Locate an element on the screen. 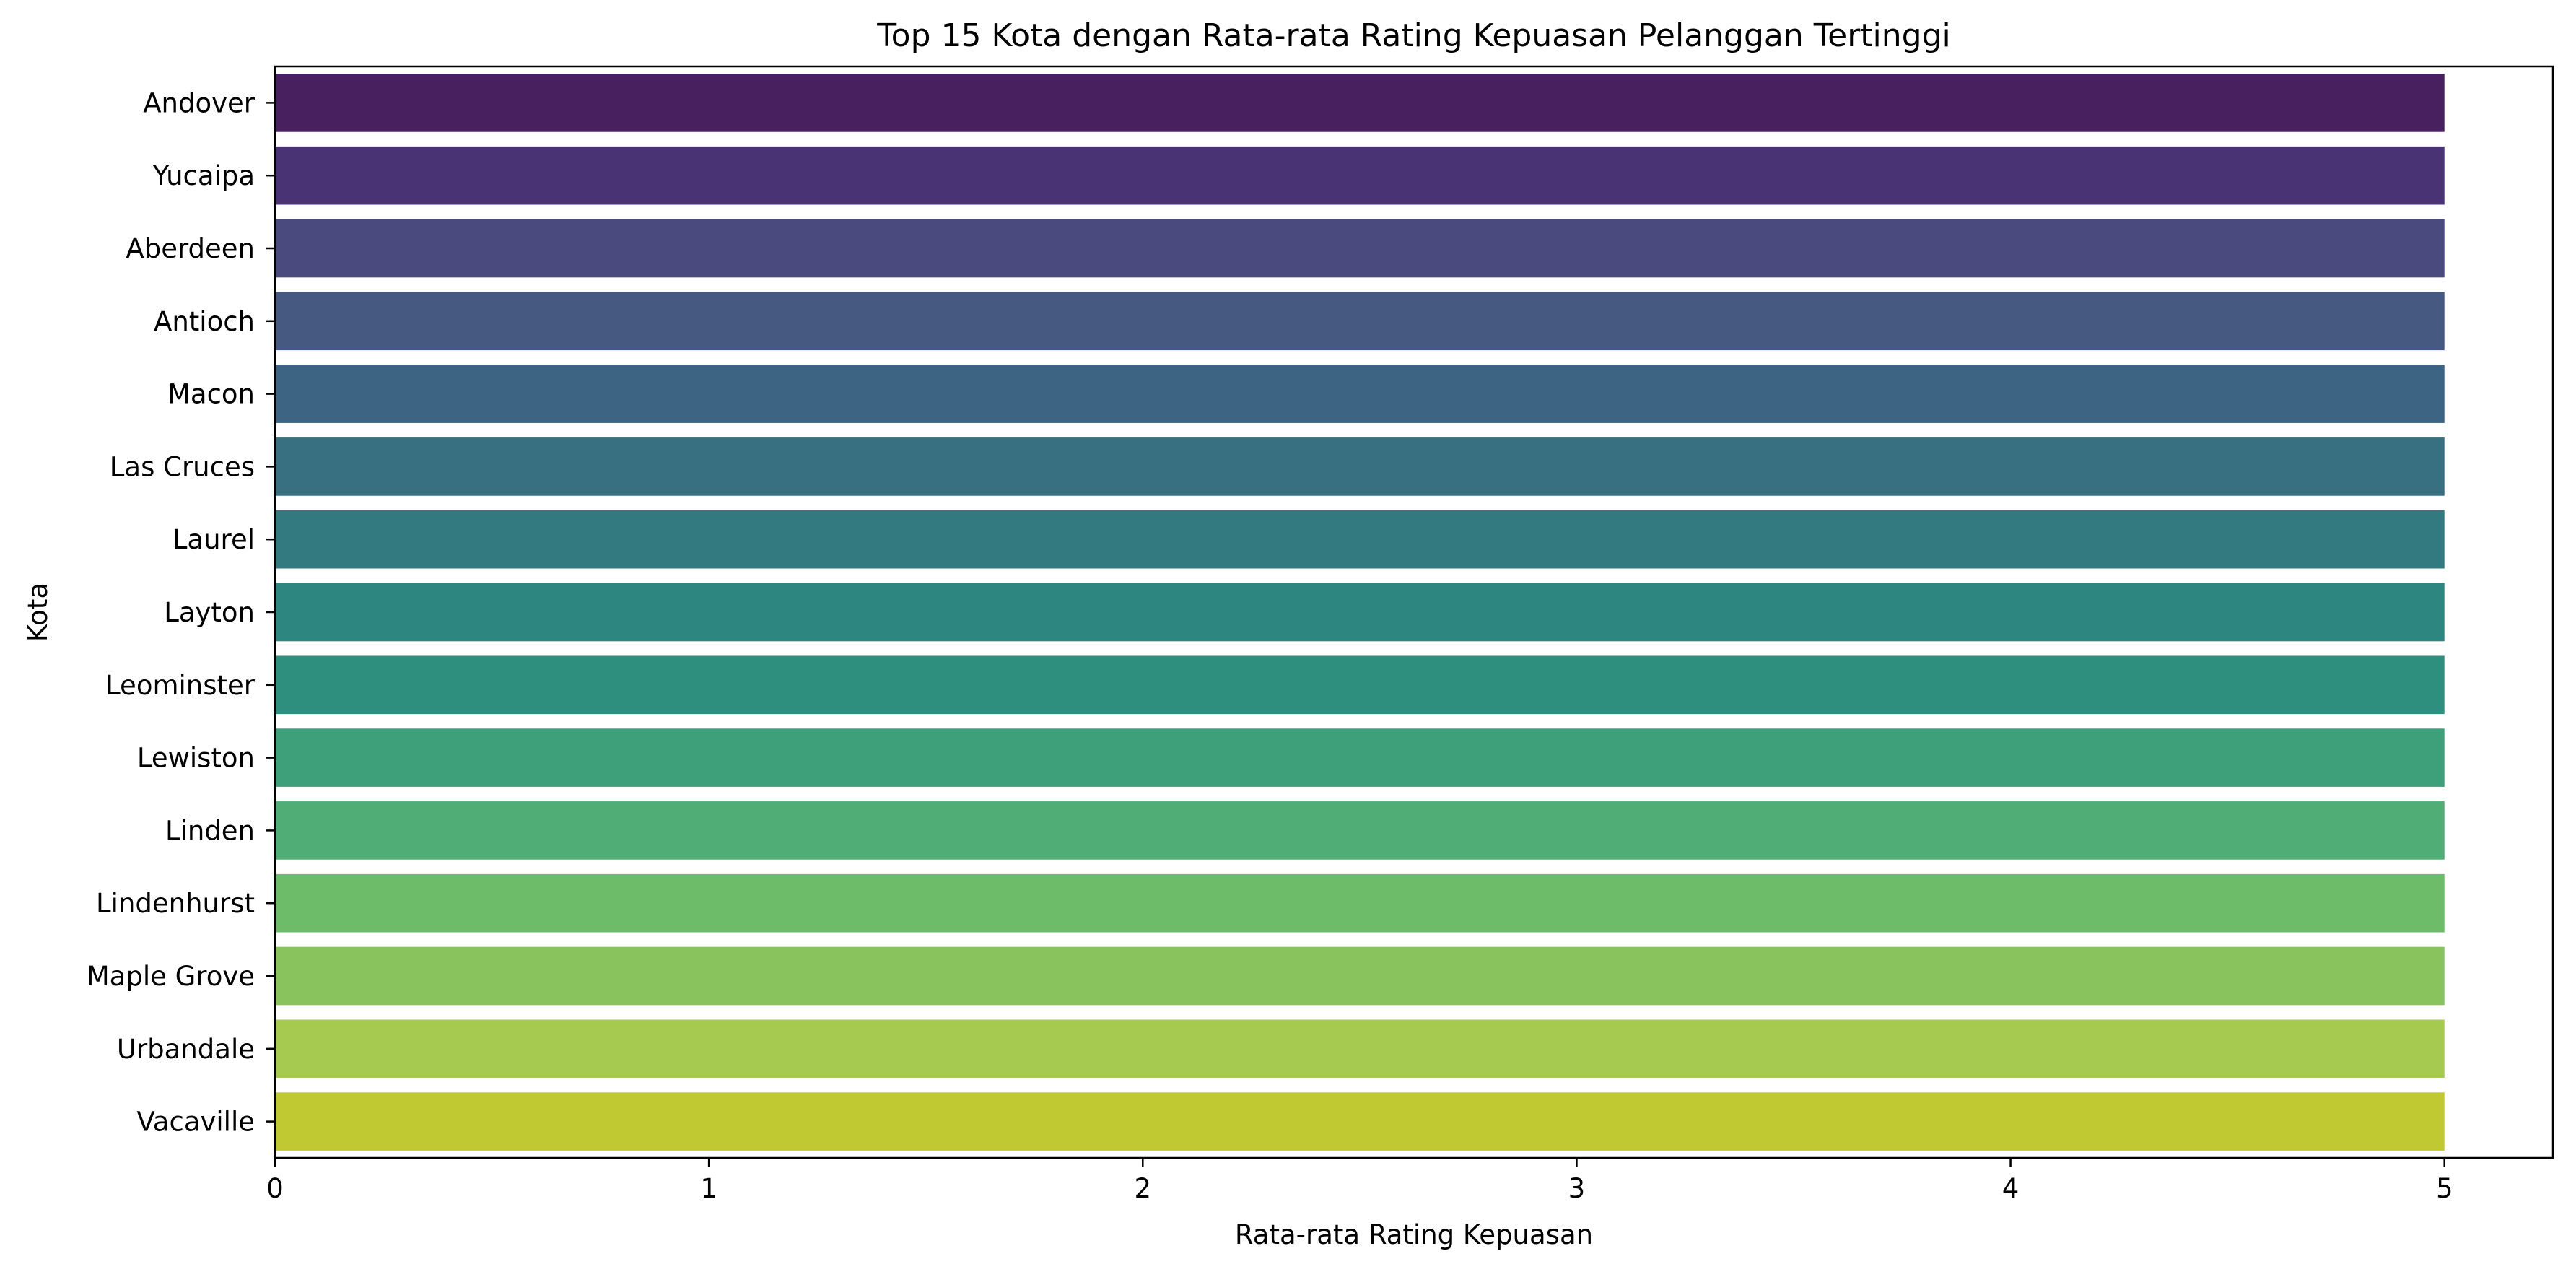 This screenshot has height=1277, width=2576. x-axis-label: Rata-rata Rating Kepuasan is located at coordinates (1414, 1234).